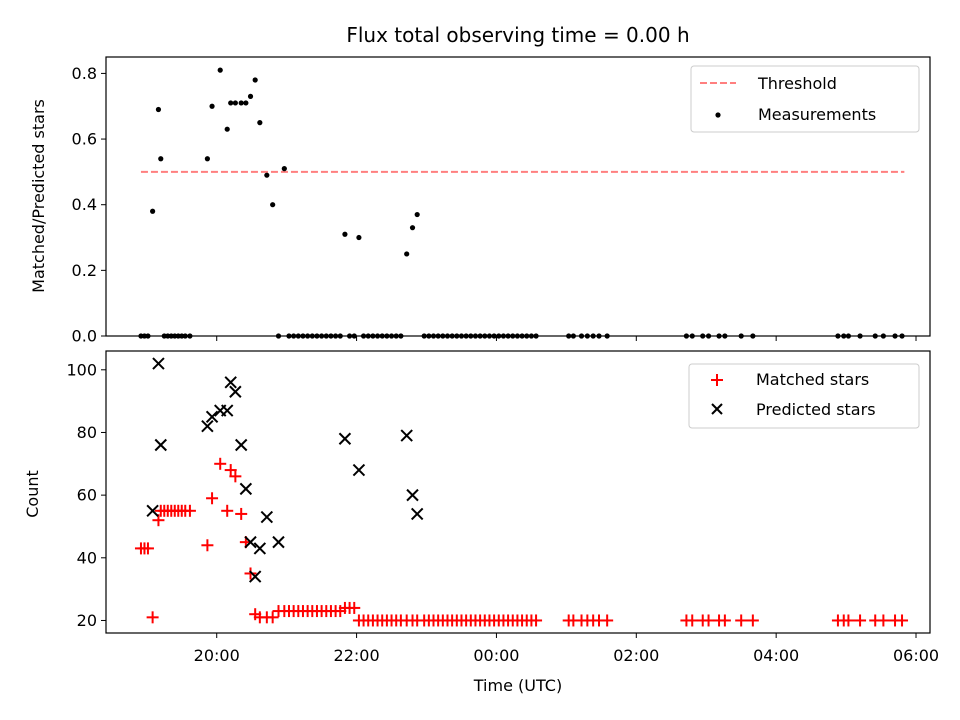 The width and height of the screenshot is (960, 720). What do you see at coordinates (804, 396) in the screenshot?
I see `bottom-legend: Matched stars Predicted stars` at bounding box center [804, 396].